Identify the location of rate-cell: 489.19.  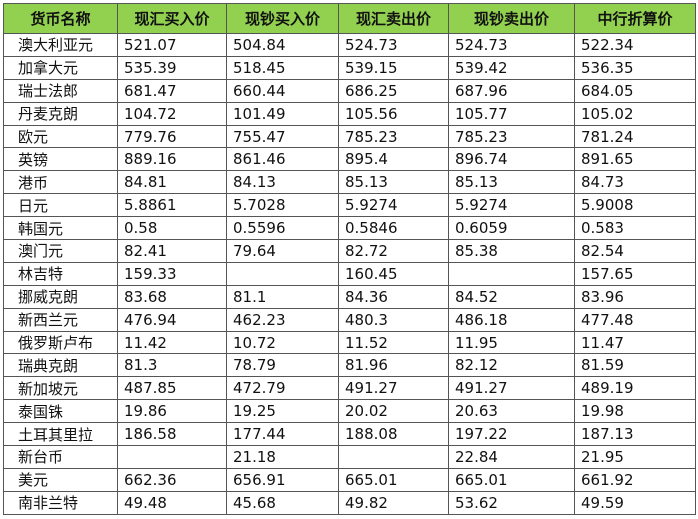
(635, 388).